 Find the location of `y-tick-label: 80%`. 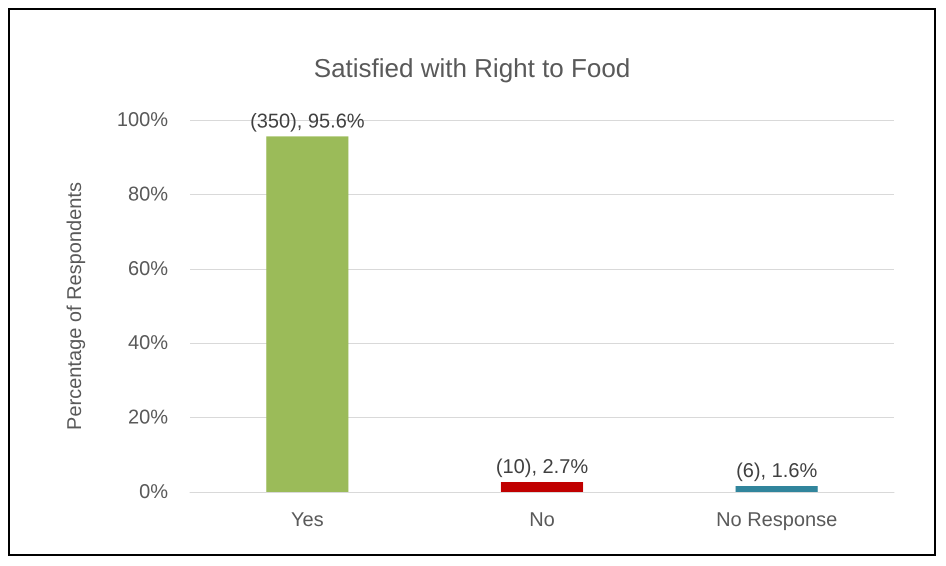

y-tick-label: 80% is located at coordinates (148, 194).